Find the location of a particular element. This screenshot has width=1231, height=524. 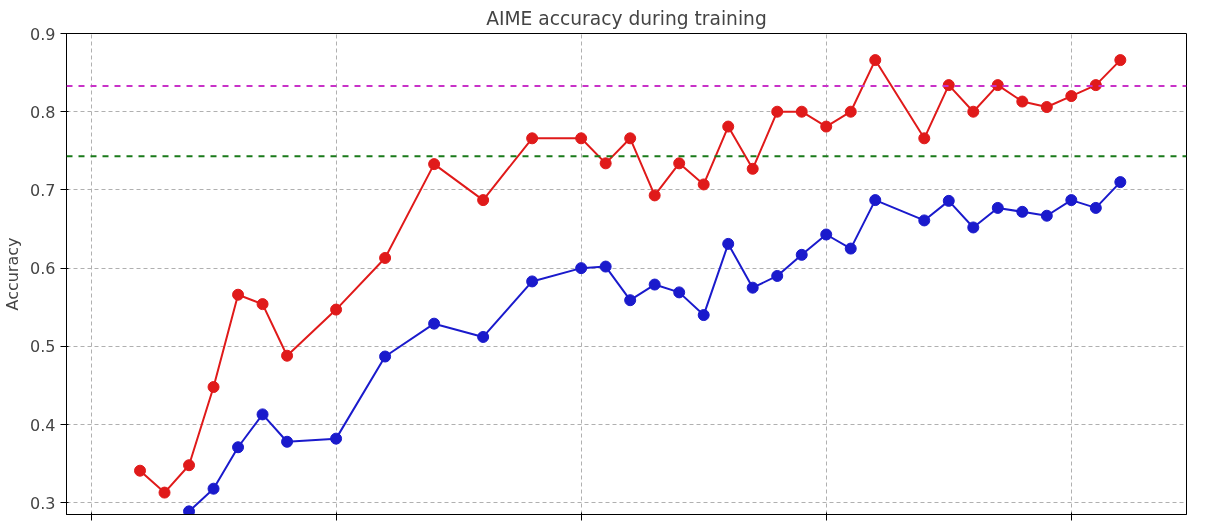

chart-title: AIME accuracy during training is located at coordinates (626, 18).